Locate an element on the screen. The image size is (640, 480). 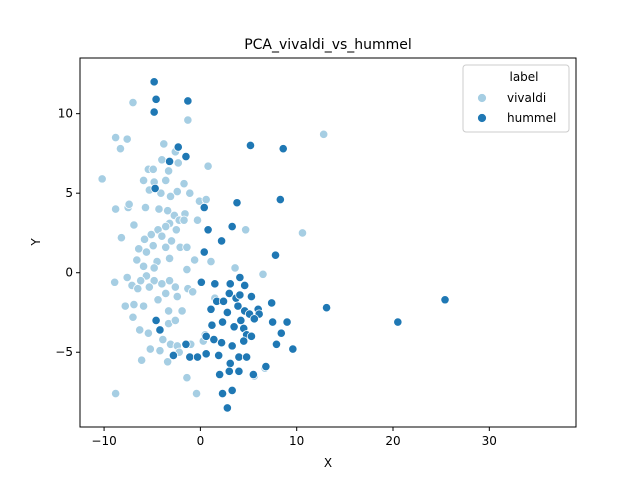
y-tick-label-0: 0 is located at coordinates (69, 273).